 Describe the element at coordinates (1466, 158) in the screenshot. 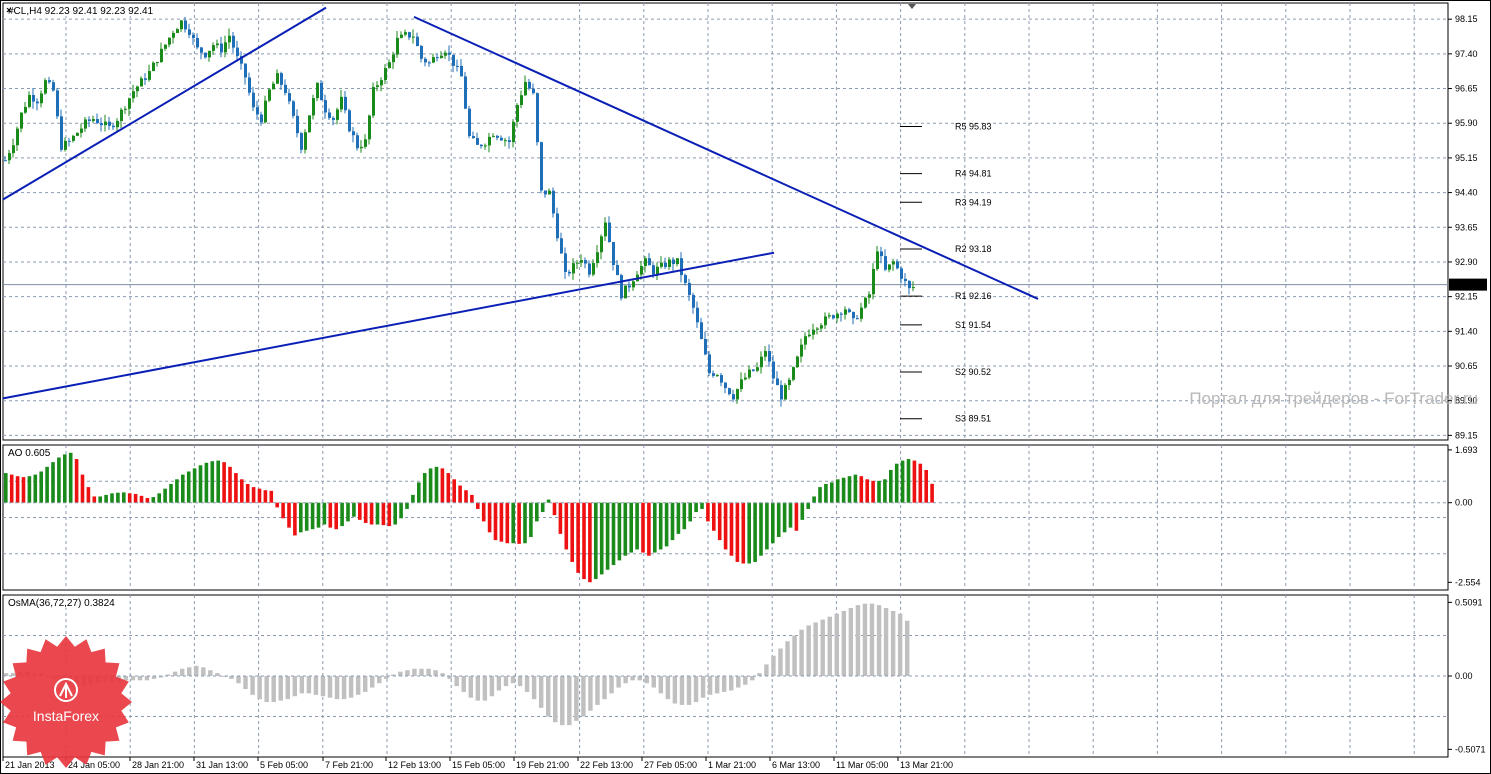

I see `y-tick-label: 95.15` at that location.